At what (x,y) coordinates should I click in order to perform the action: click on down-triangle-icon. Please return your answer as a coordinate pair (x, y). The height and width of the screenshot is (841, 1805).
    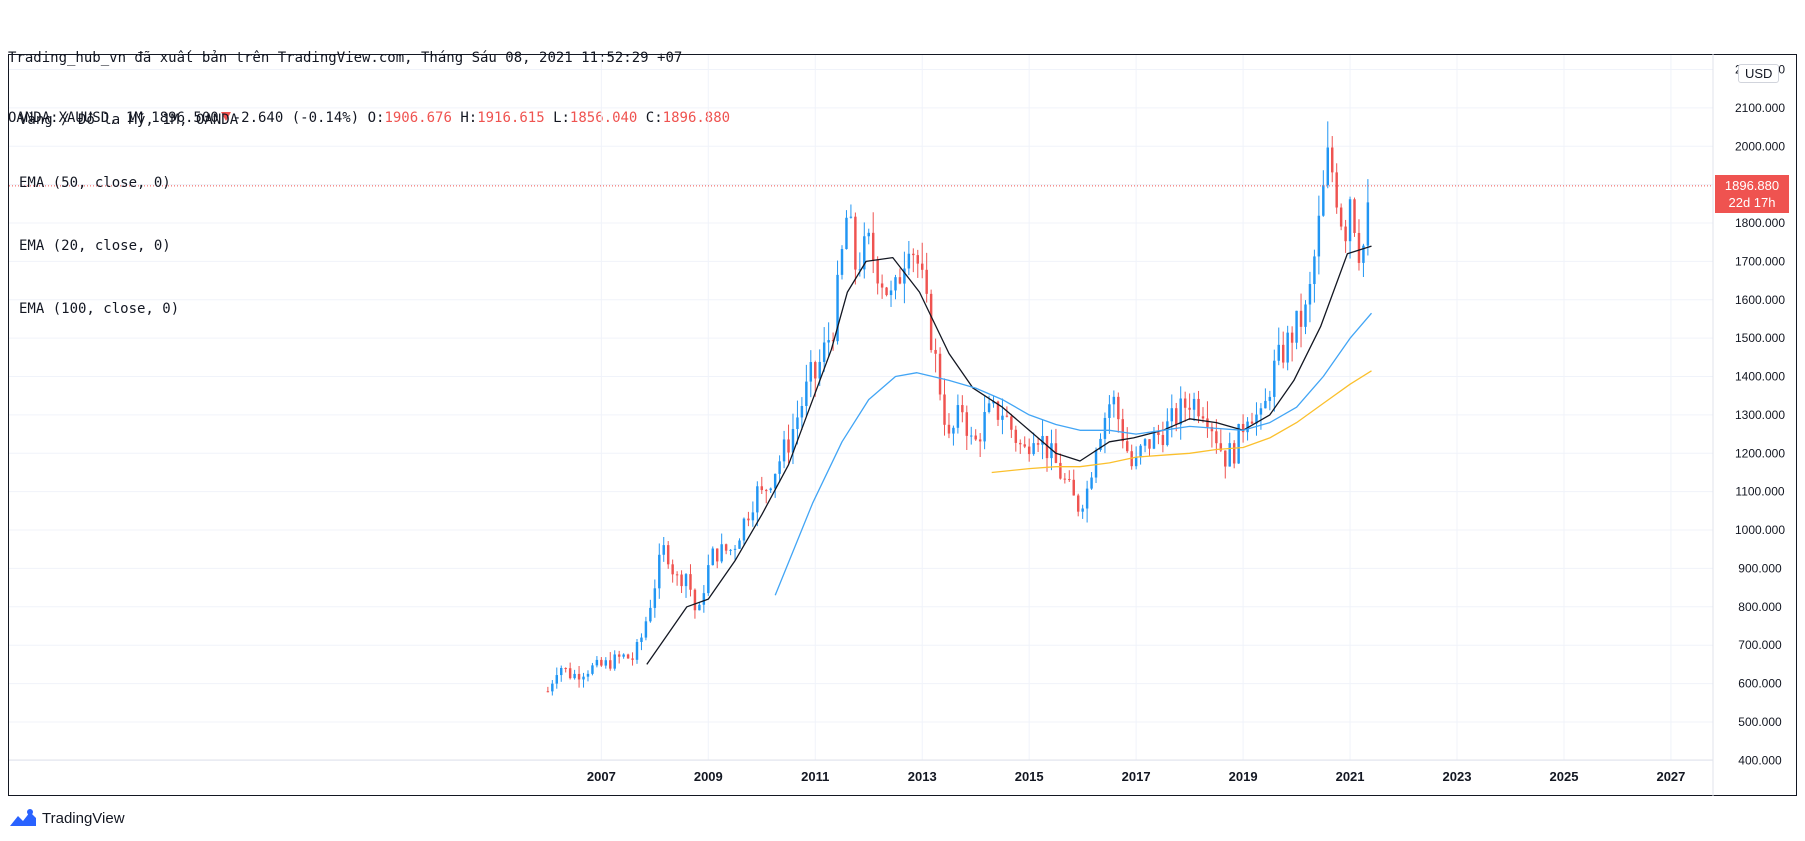
    Looking at the image, I should click on (225, 116).